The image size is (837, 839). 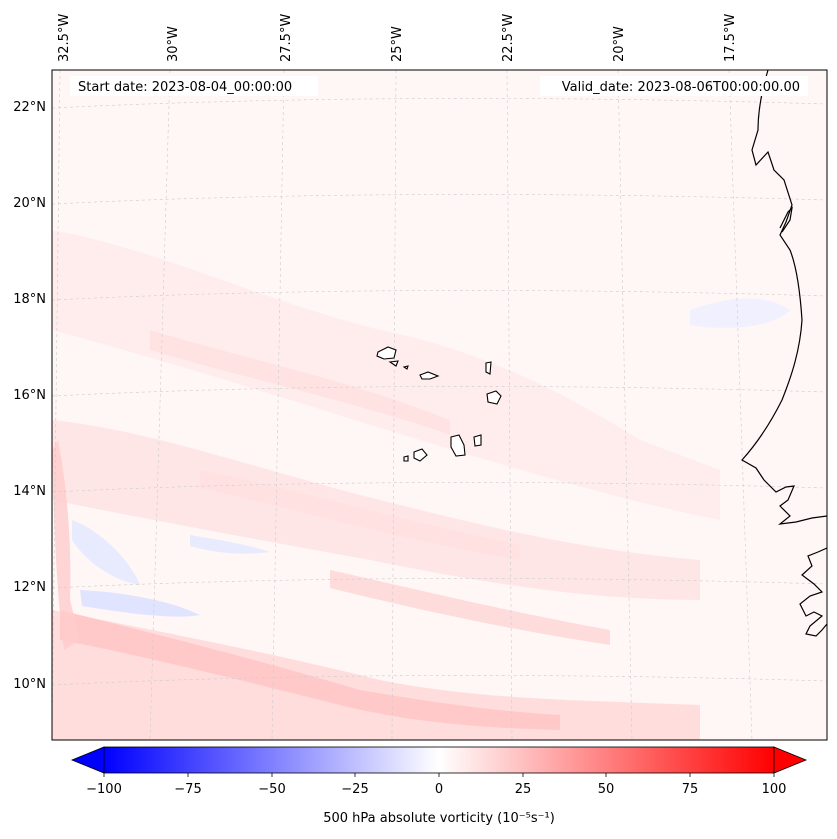 I want to click on lon-label-27-5w: 27.5°W, so click(x=286, y=38).